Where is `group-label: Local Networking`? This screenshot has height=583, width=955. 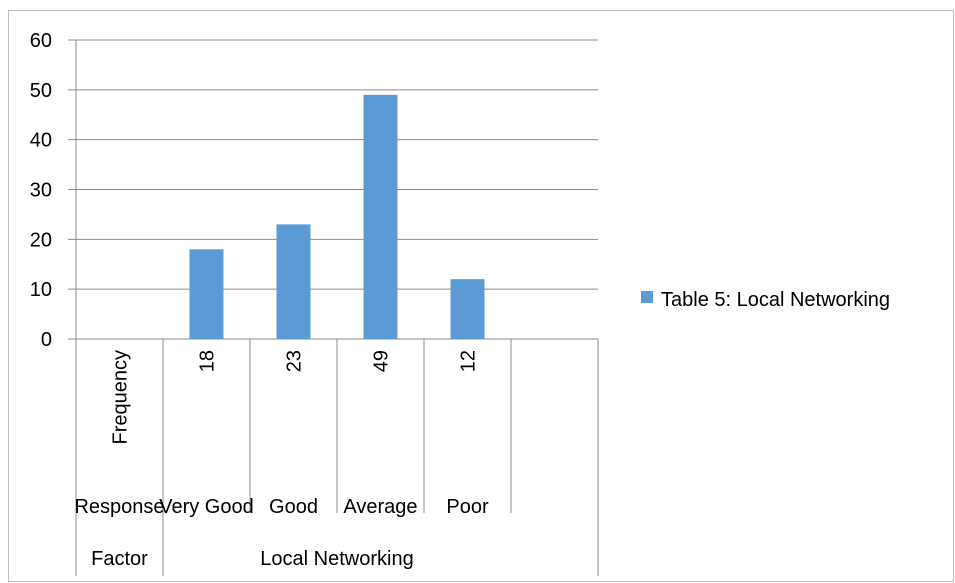 group-label: Local Networking is located at coordinates (336, 559).